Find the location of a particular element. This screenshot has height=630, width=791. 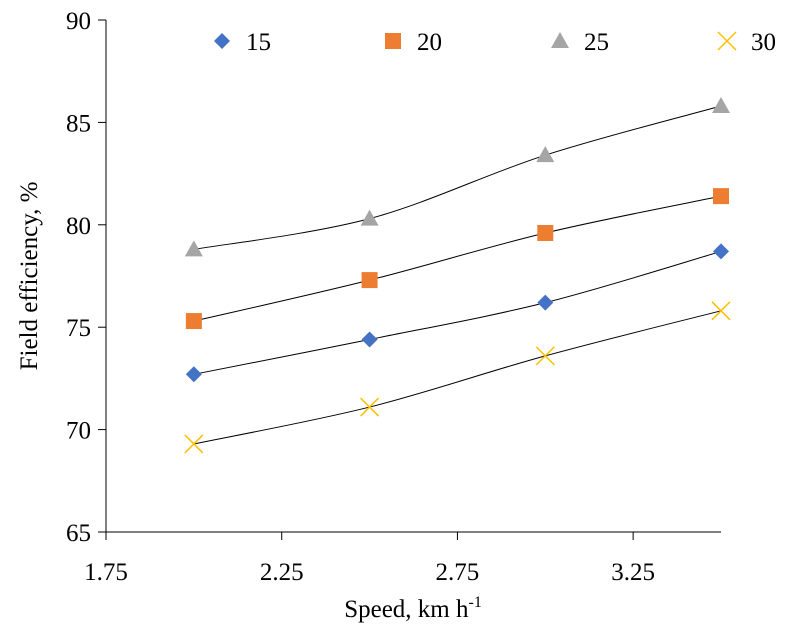

x-axis-label: Speed, km h-1 is located at coordinates (413, 608).